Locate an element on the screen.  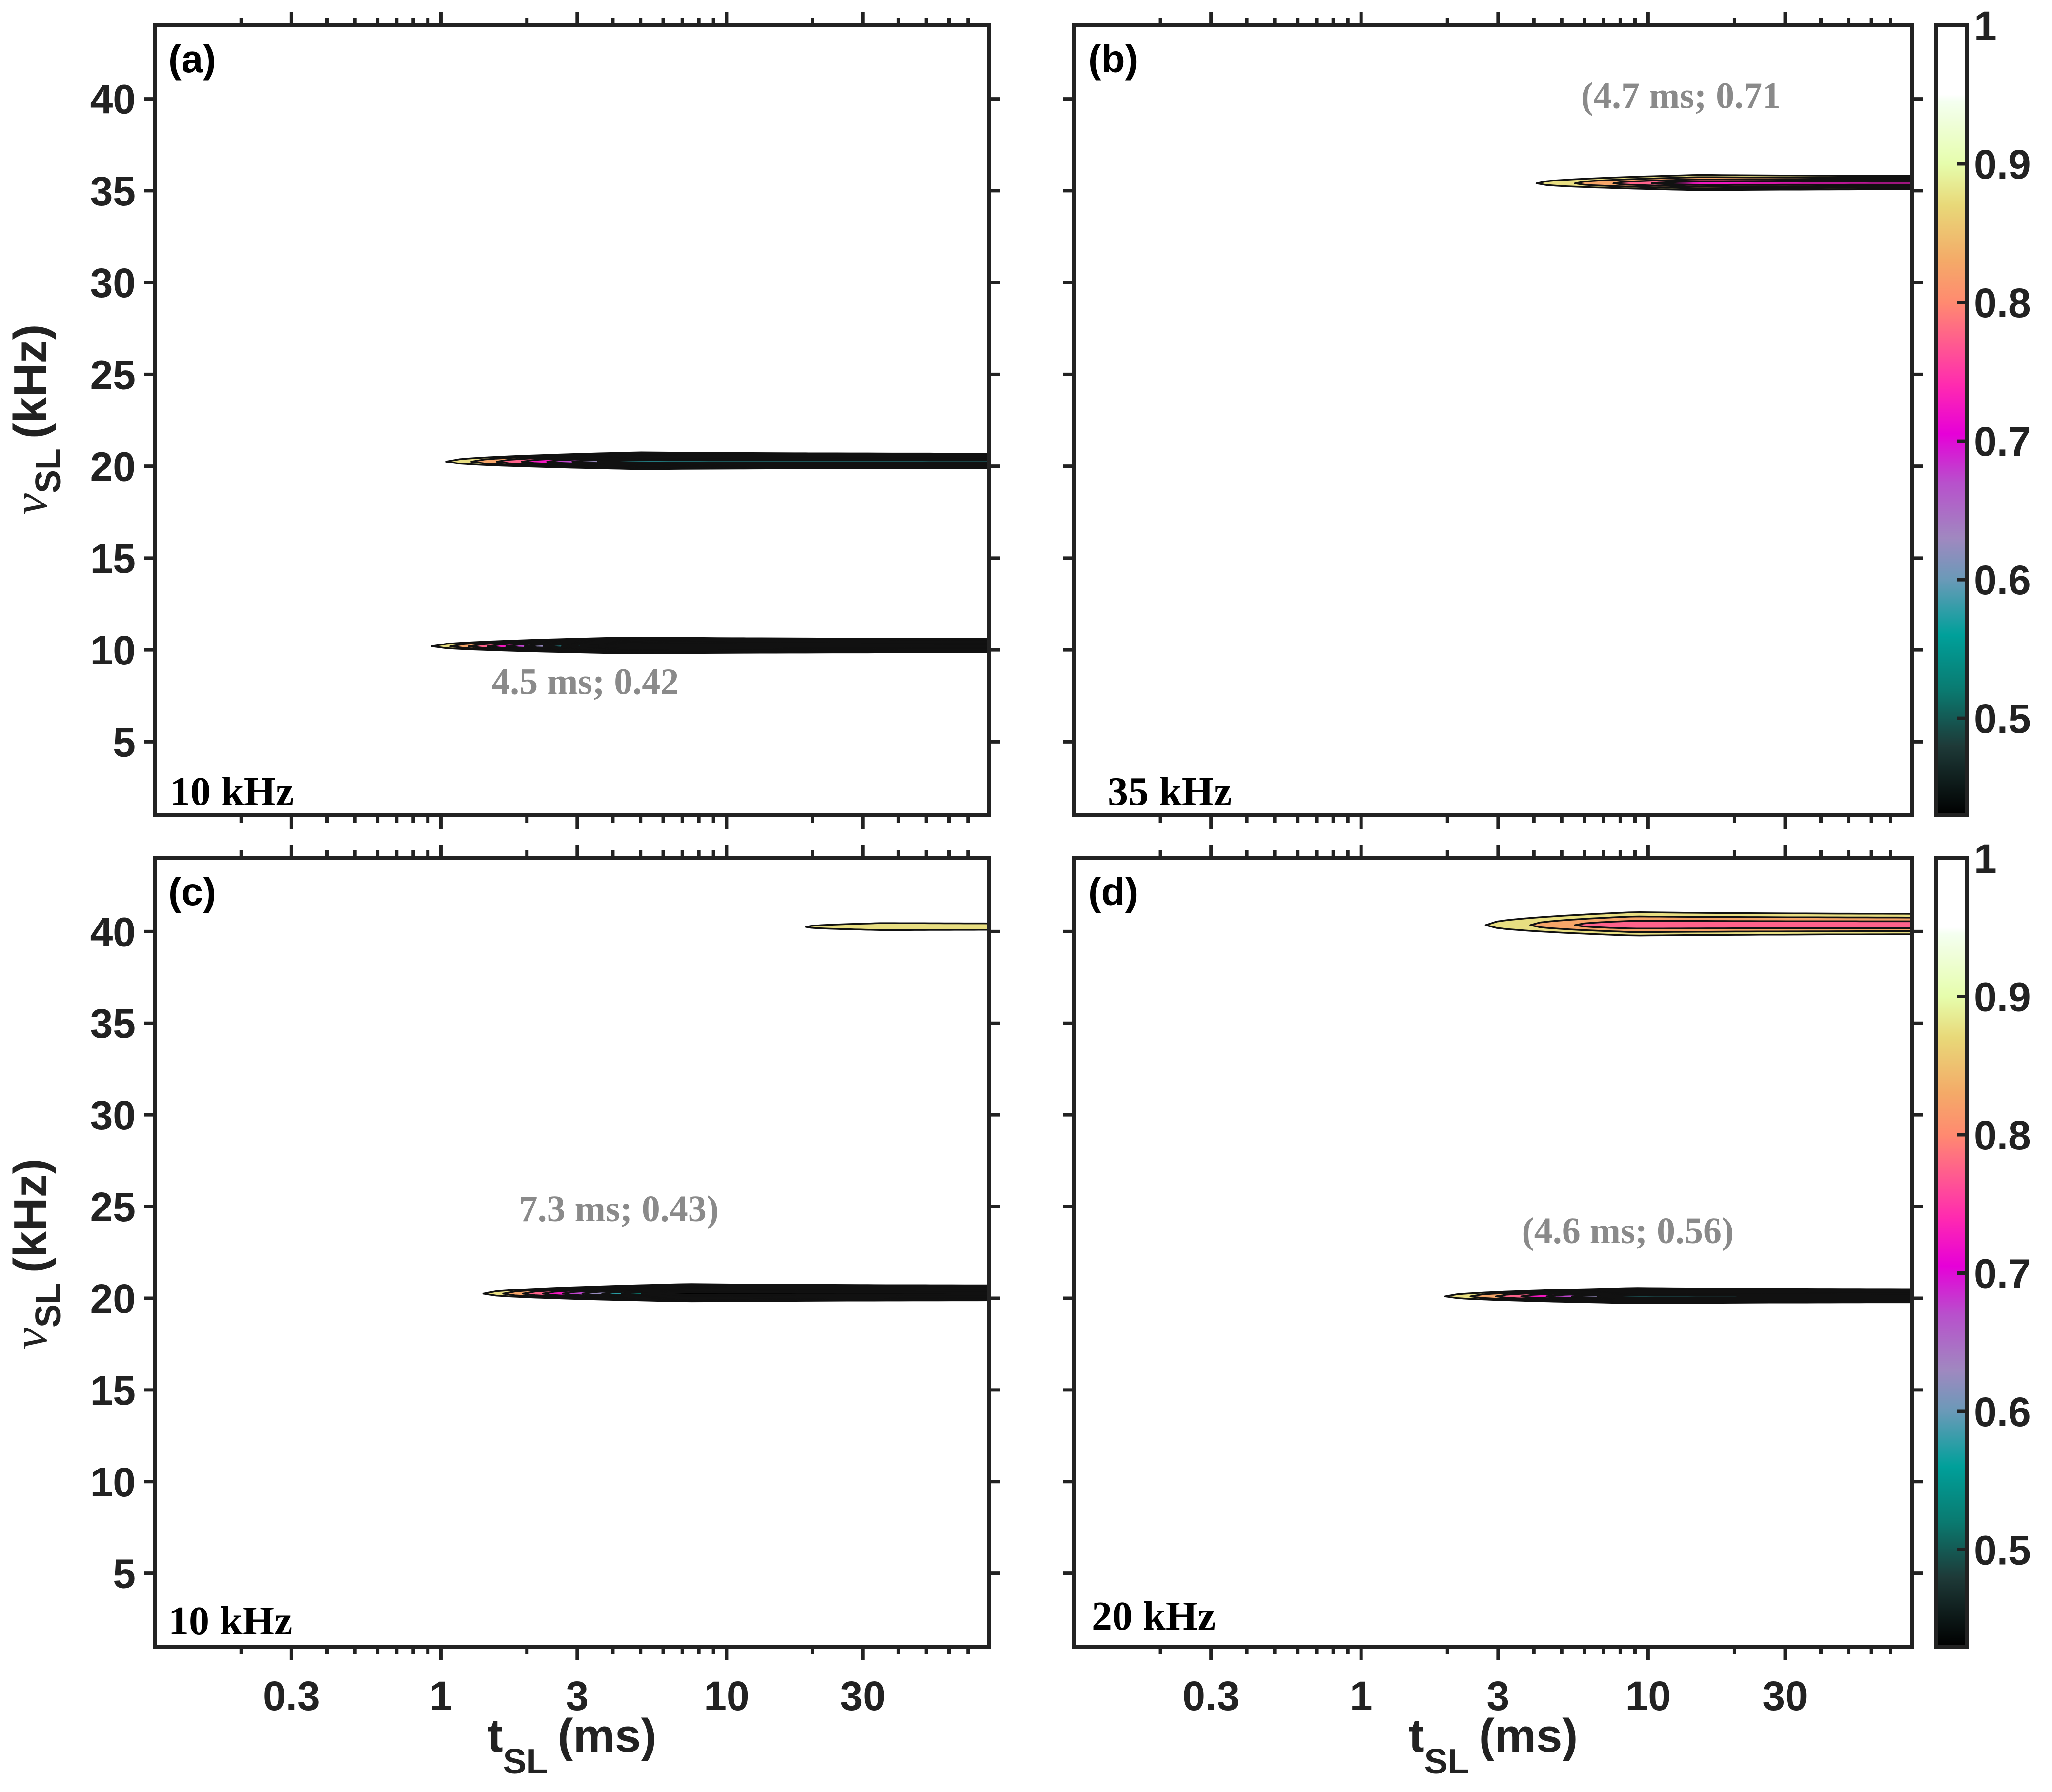
colorbar-bottom-gradient is located at coordinates (1951, 1252).